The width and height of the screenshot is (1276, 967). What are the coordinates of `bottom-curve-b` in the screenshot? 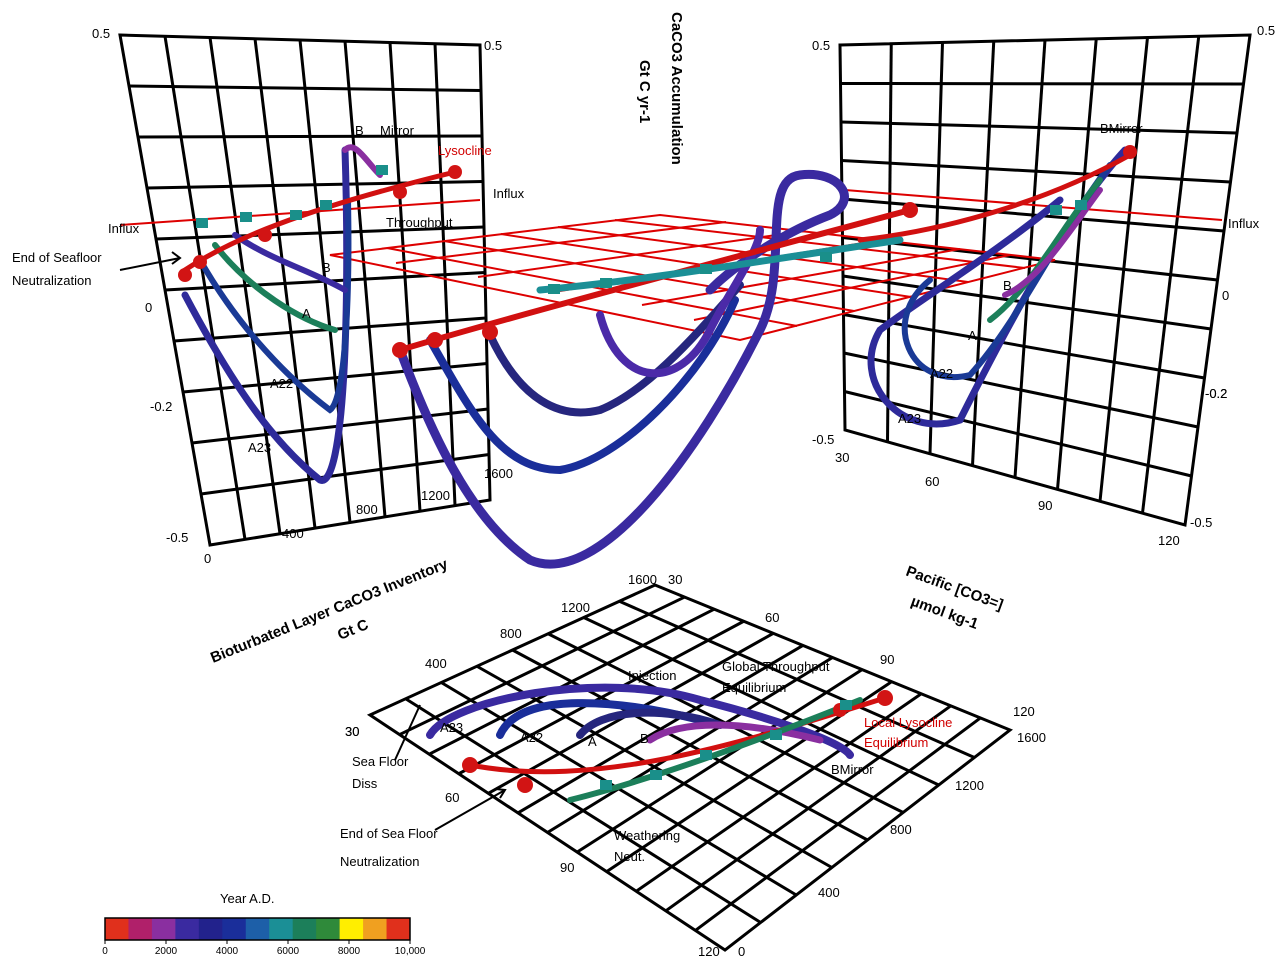 It's located at (735, 732).